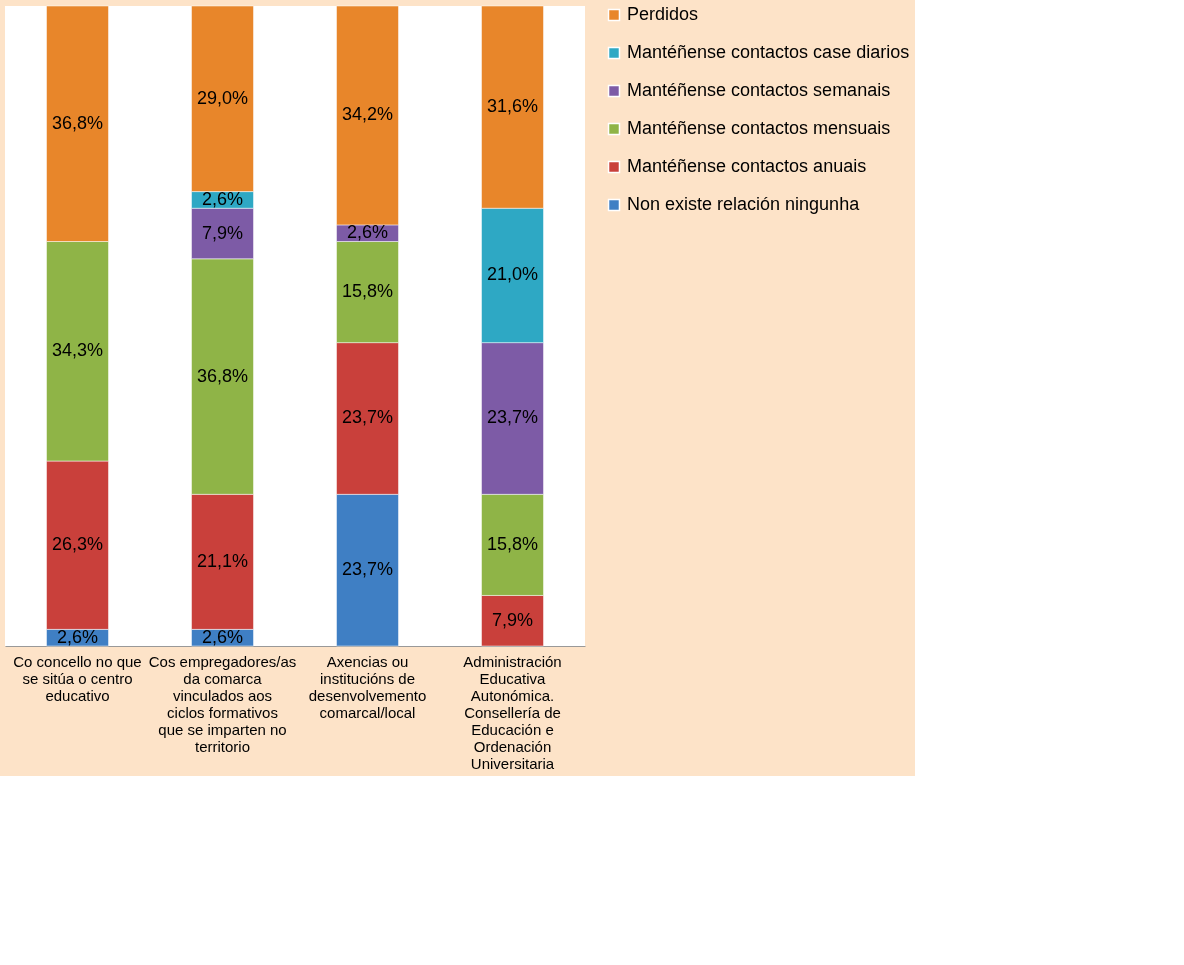 The width and height of the screenshot is (1184, 965). Describe the element at coordinates (512, 712) in the screenshot. I see `x-tick-label: Administración Educativa Autonómica. Consellería de Educación e Ordenación Universitaria` at that location.